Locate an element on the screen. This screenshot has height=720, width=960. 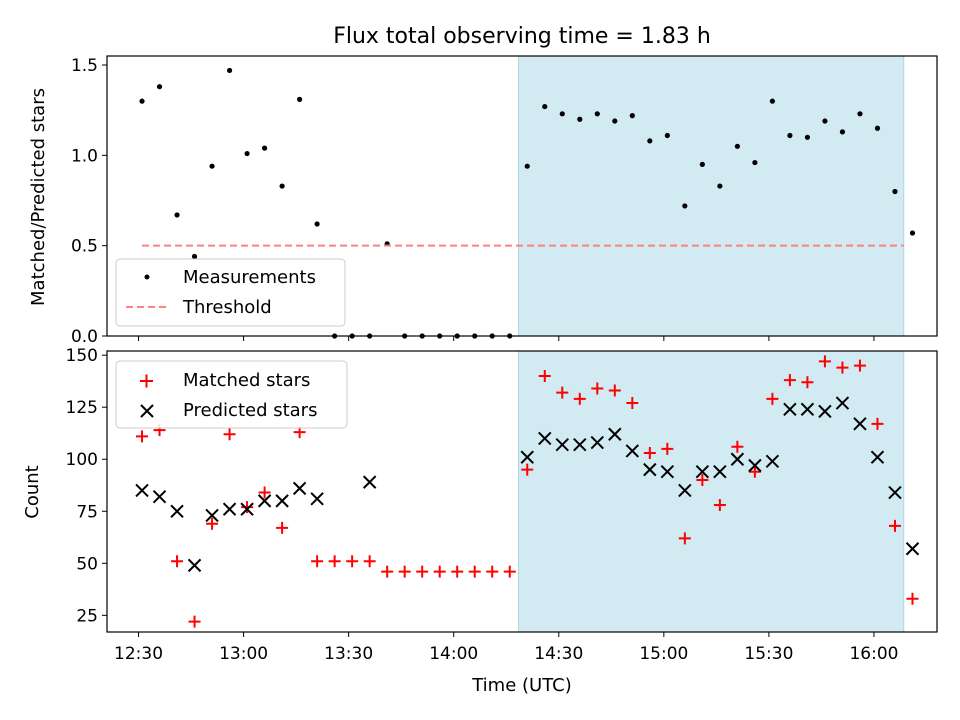
bottom-legend-box is located at coordinates (231, 394).